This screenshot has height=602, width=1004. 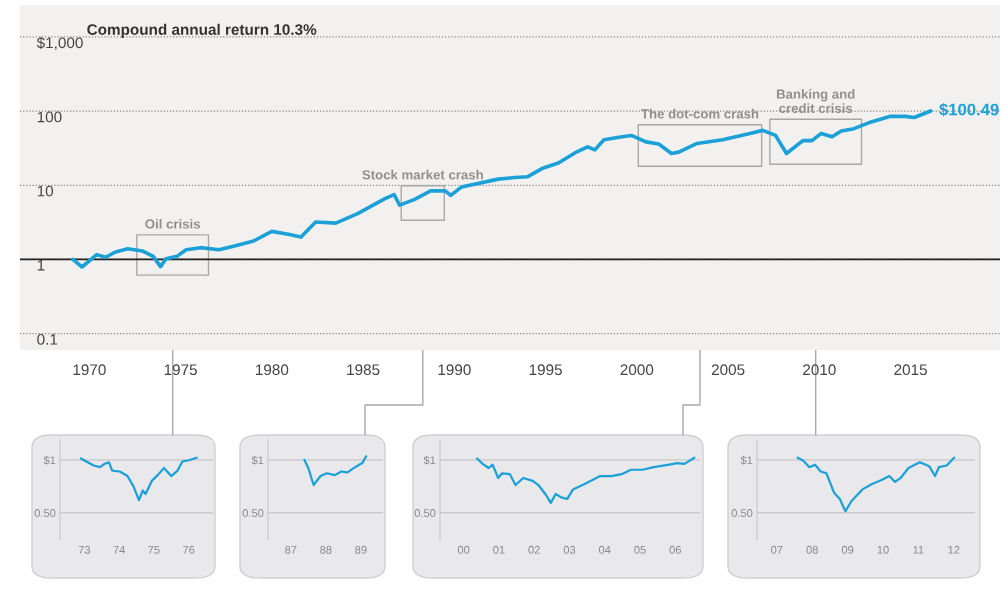 I want to click on x-tick-label: 1995, so click(x=545, y=370).